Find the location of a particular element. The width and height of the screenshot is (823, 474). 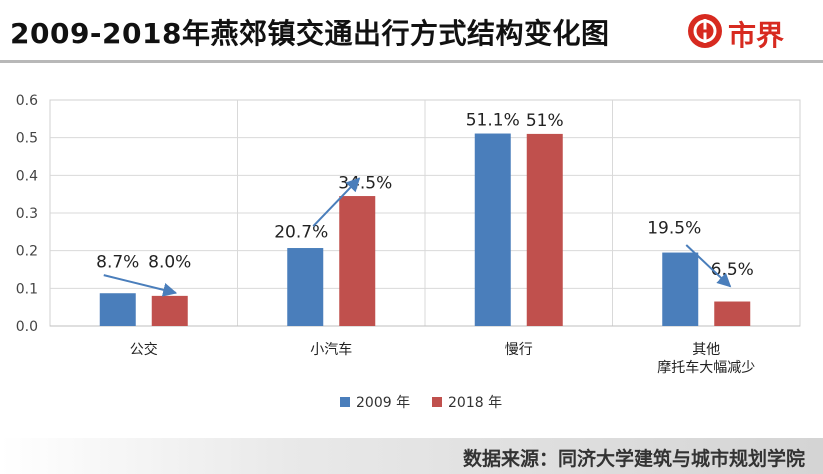

y-tick-label: 0.0 is located at coordinates (27, 327).